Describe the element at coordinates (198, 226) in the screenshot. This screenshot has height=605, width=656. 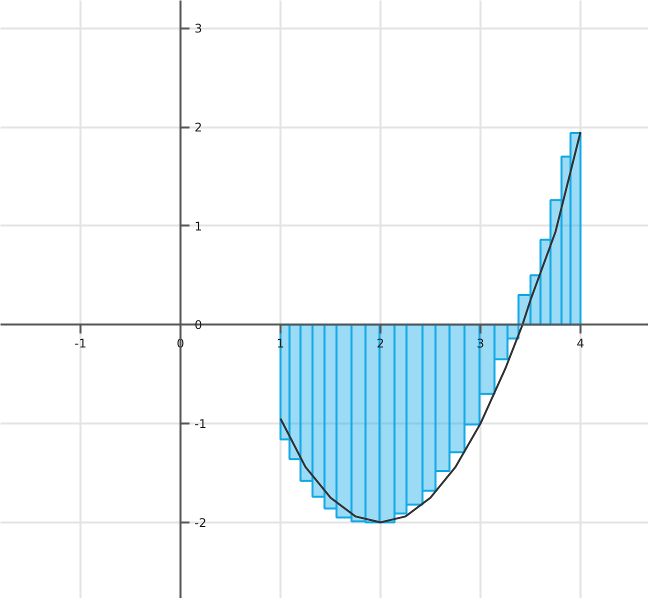
I see `y-tick-label: 1` at that location.